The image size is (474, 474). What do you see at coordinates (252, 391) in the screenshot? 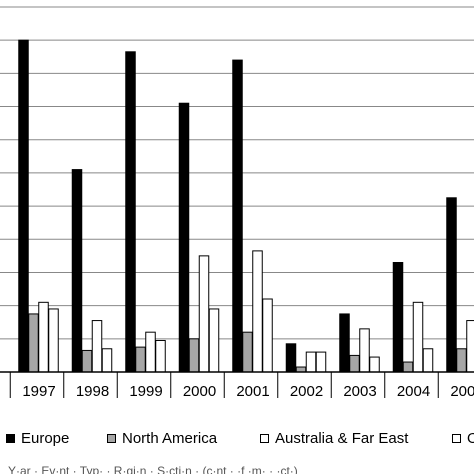
I see `x-tick-label-2001: 2001` at bounding box center [252, 391].